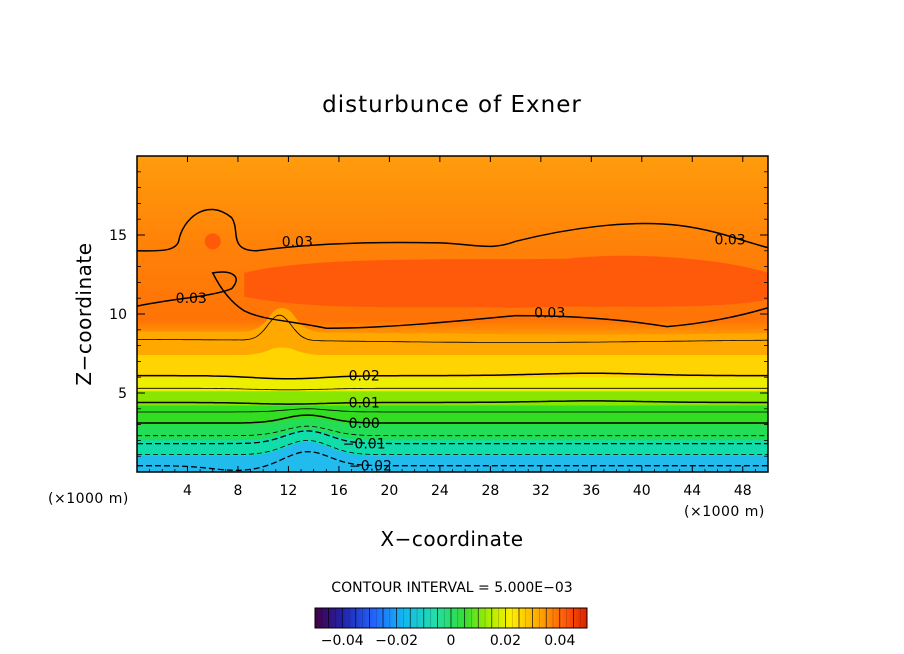 This screenshot has width=904, height=654. I want to click on colorbar-tick-label: 0.02, so click(505, 641).